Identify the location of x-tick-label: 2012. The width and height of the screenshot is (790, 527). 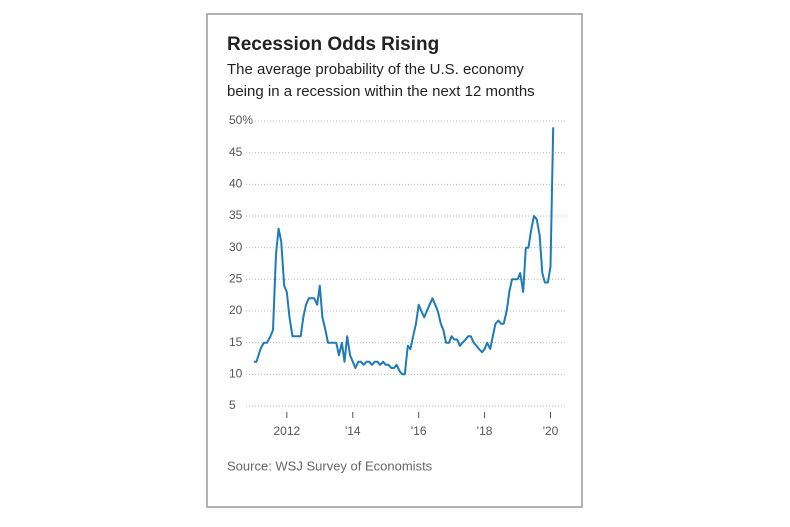
(286, 431).